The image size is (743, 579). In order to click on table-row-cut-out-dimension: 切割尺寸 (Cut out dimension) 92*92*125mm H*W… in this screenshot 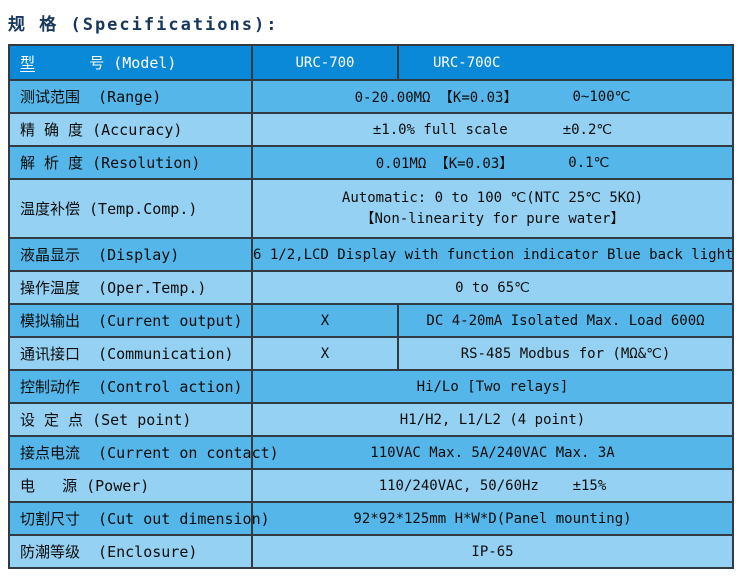, I will do `click(371, 517)`.